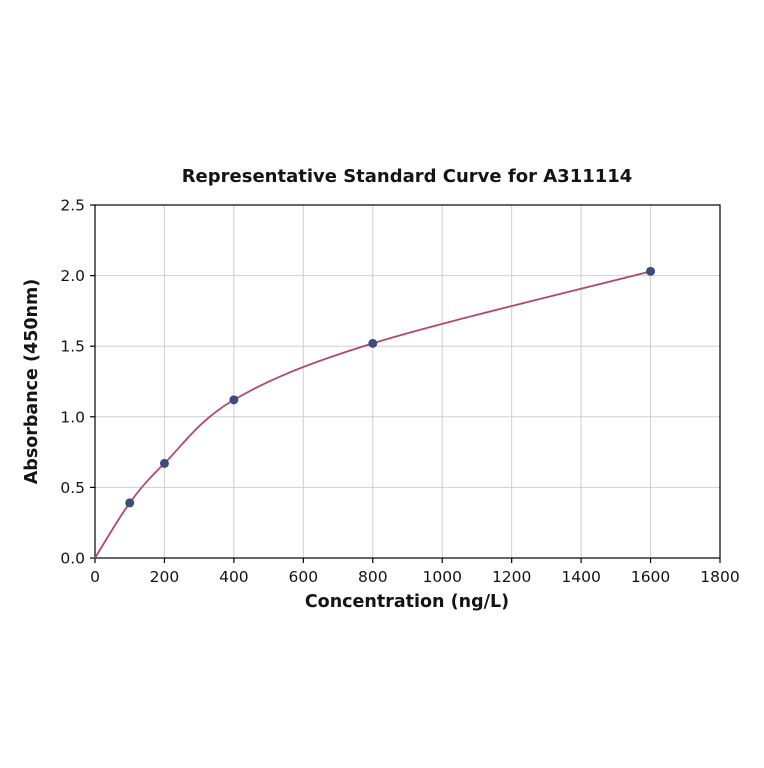  I want to click on y-tick-label: 2.0, so click(72, 276).